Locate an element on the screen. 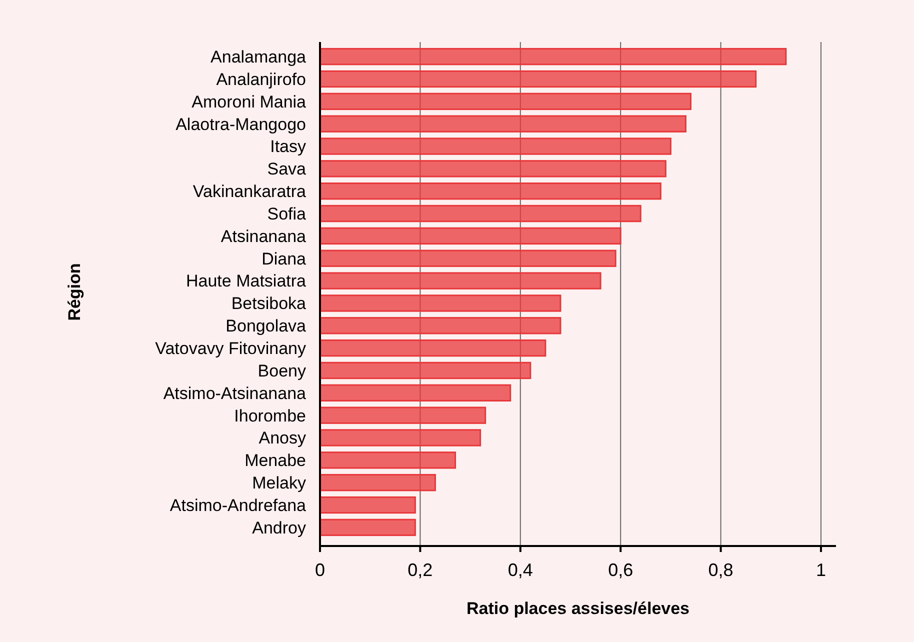  y-tick-label: Atsimo-Andrefana is located at coordinates (238, 505).